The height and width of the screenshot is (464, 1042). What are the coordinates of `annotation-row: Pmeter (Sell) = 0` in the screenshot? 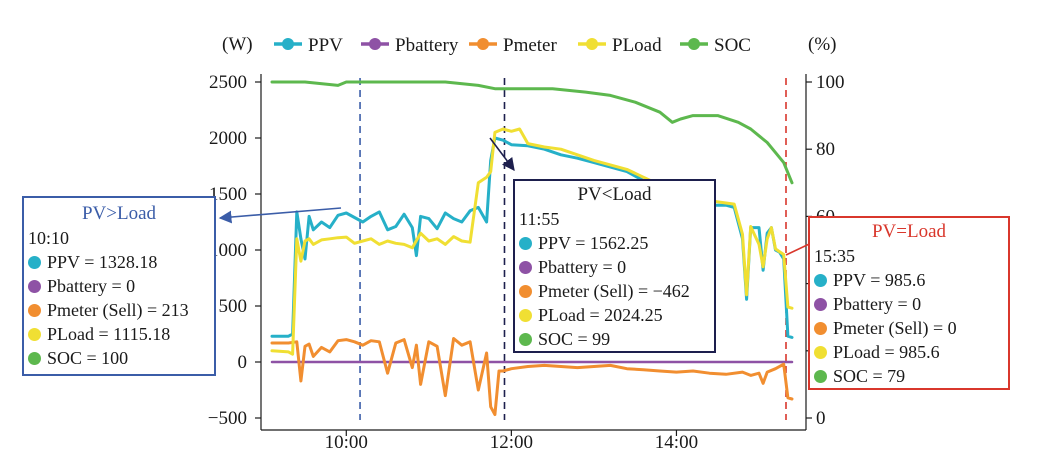 It's located at (909, 328).